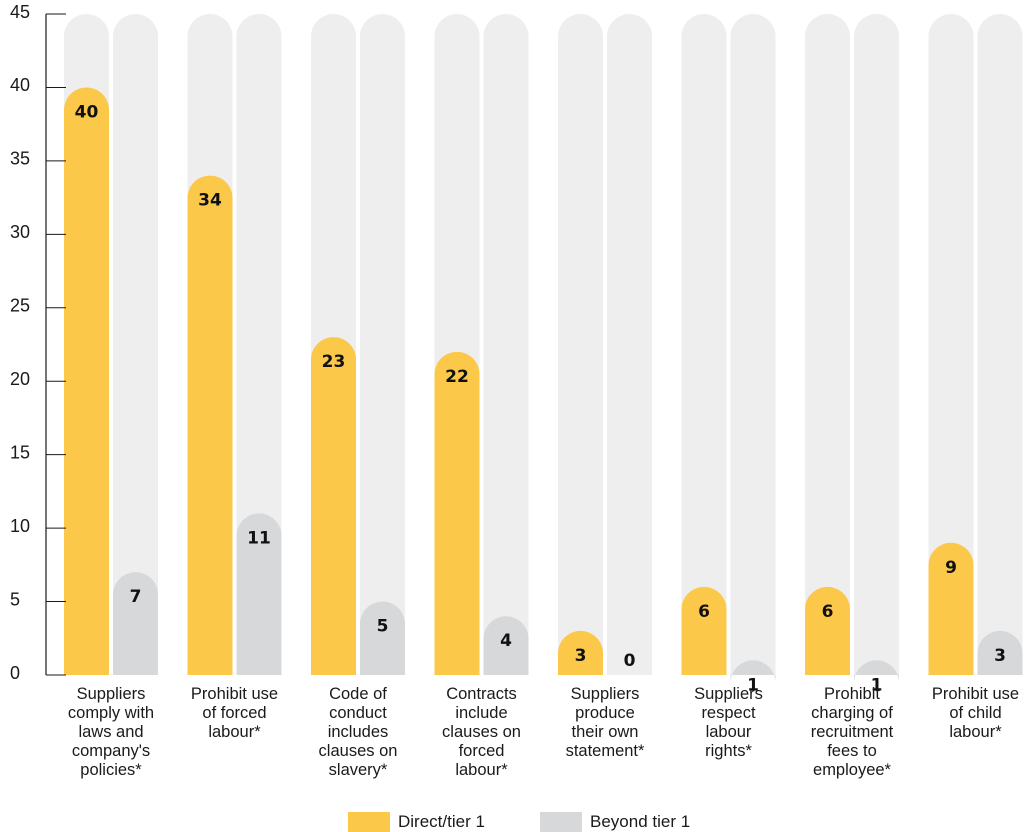 The width and height of the screenshot is (1025, 832). Describe the element at coordinates (20, 85) in the screenshot. I see `y-tick-label: 40` at that location.